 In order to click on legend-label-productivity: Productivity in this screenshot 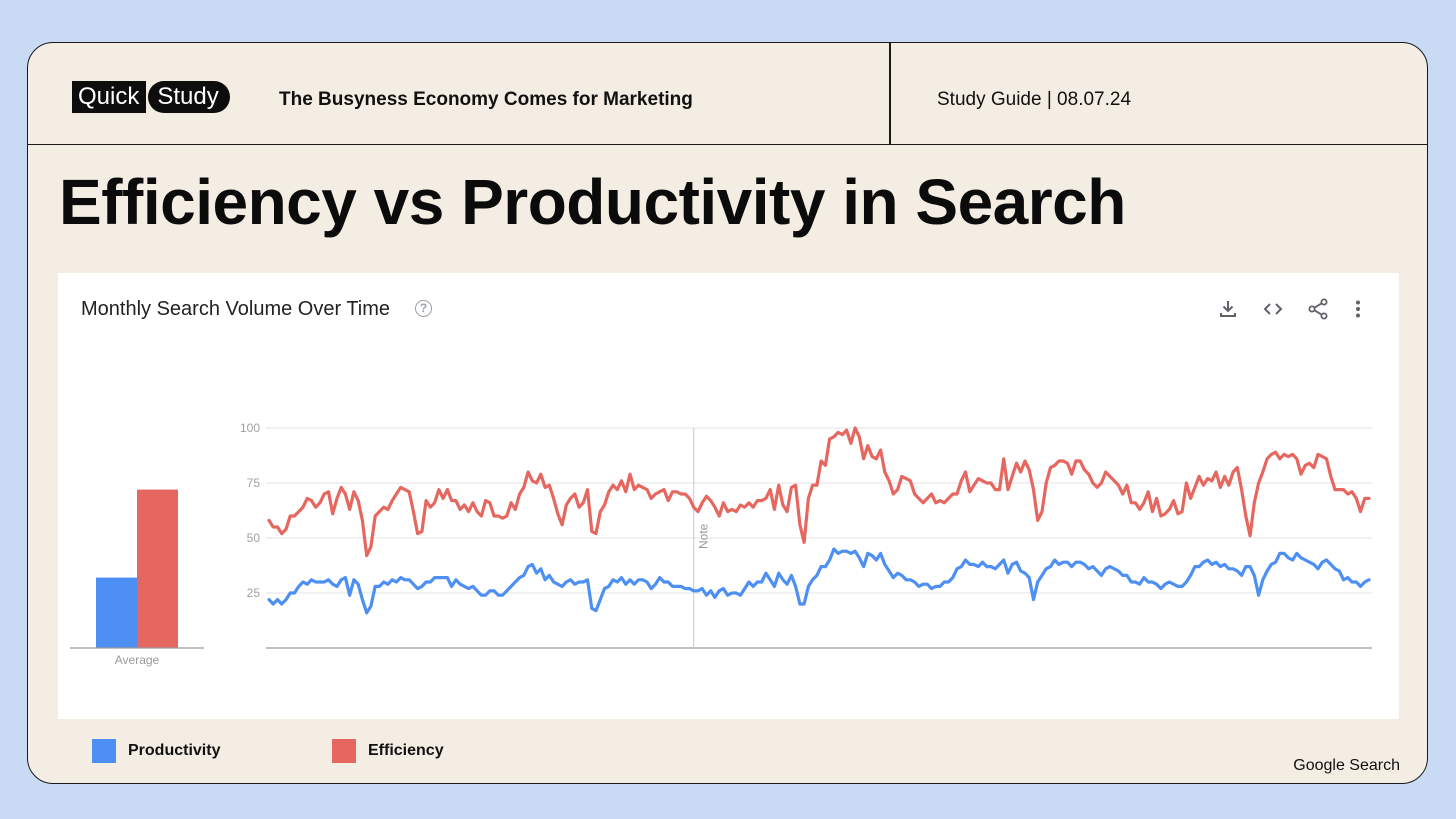, I will do `click(174, 750)`.